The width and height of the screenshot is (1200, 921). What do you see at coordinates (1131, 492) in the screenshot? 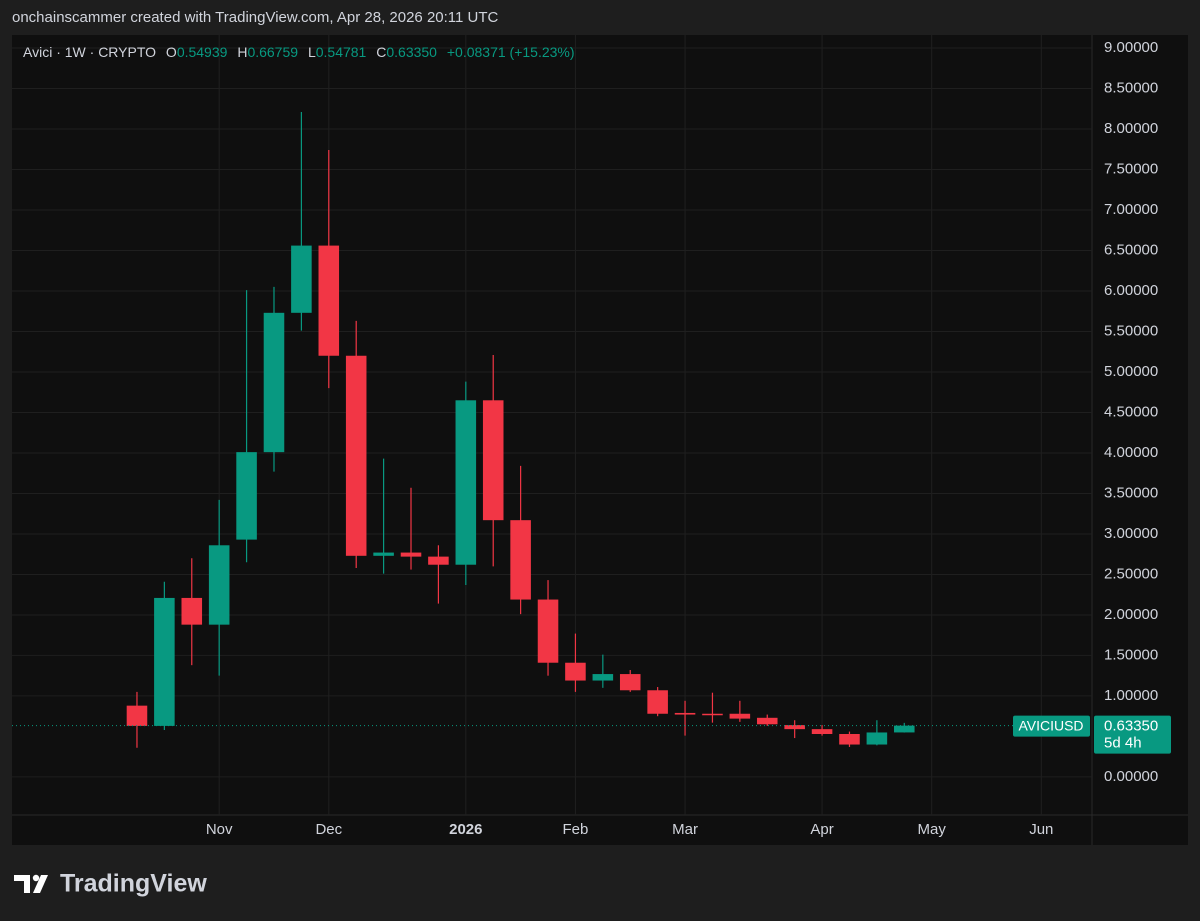
I see `y-tick-label: 3.50000` at bounding box center [1131, 492].